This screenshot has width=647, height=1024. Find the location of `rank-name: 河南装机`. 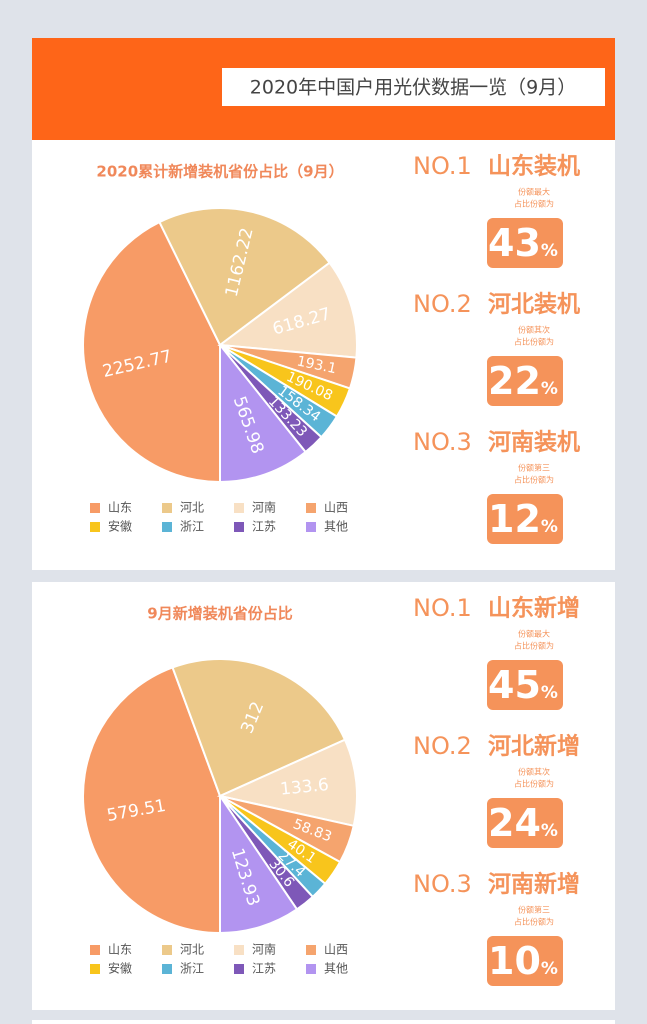

rank-name: 河南装机 is located at coordinates (534, 443).